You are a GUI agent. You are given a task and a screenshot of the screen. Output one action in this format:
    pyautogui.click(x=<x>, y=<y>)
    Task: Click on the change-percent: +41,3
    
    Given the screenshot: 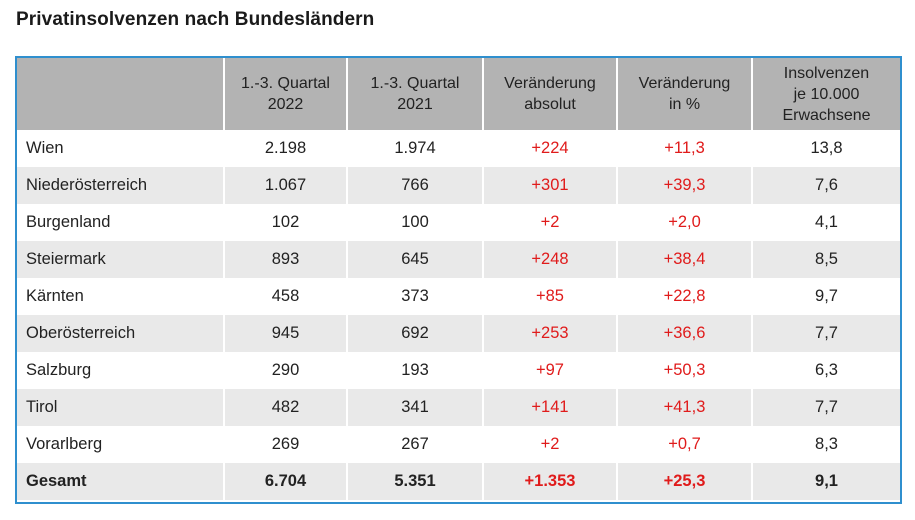 What is the action you would take?
    pyautogui.click(x=685, y=407)
    